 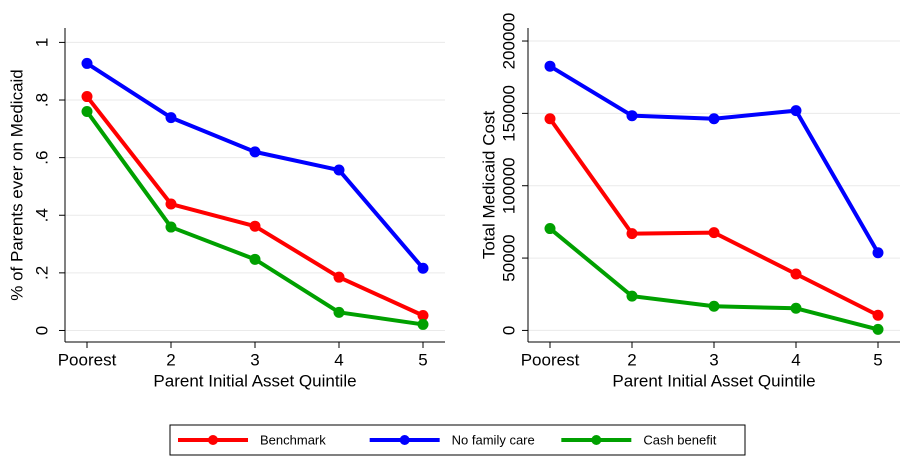 I want to click on y-axis-title: % of Parents ever on Medicaid, so click(x=16, y=185).